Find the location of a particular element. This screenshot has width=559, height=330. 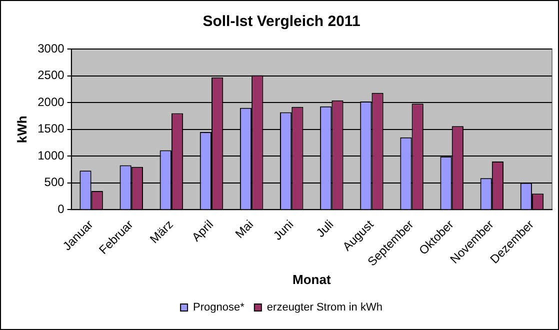

legend-label: Prognose* is located at coordinates (219, 308).